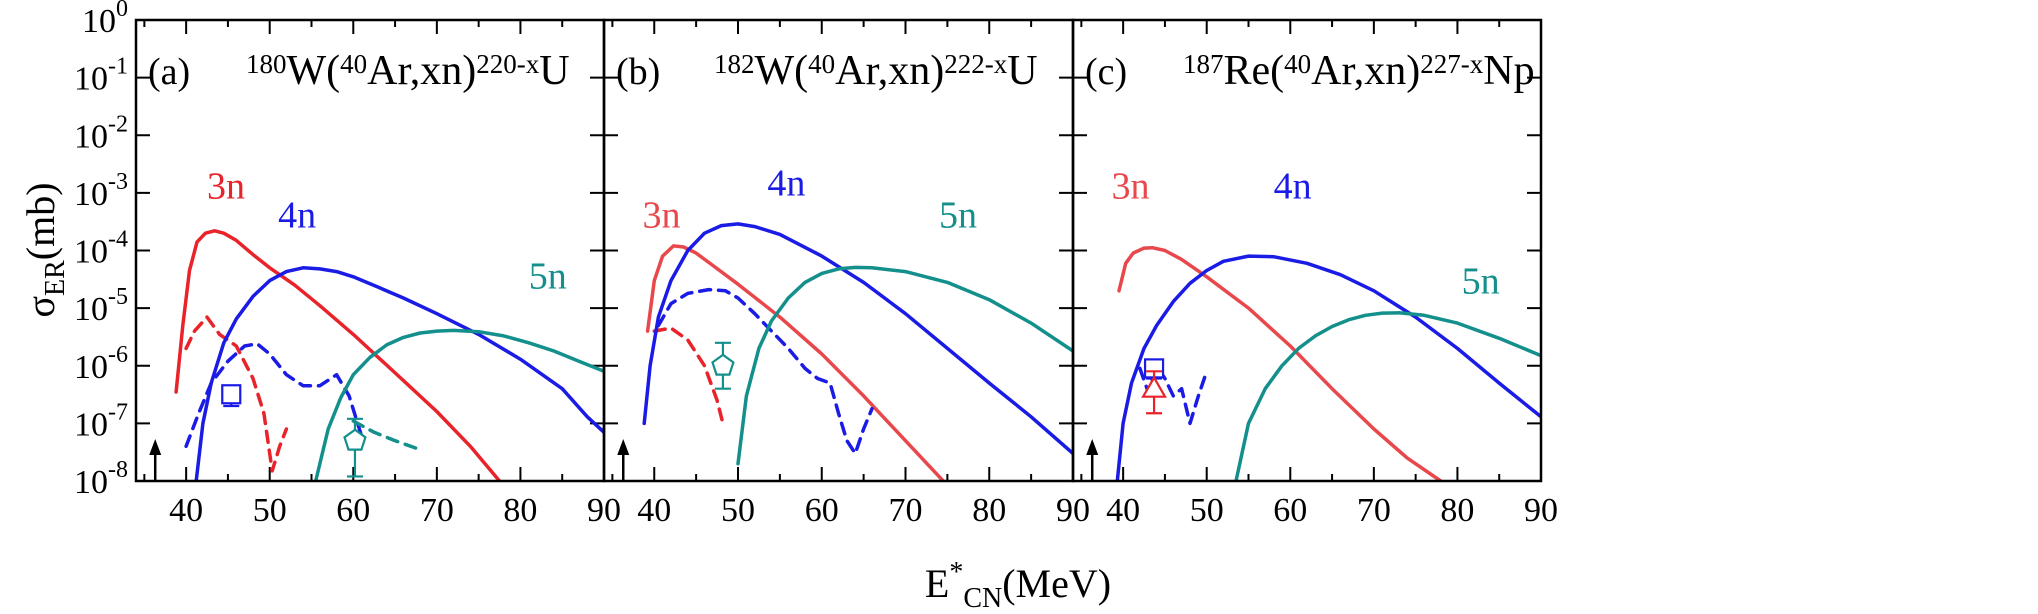  I want to click on y-axis-title: σER(mb), so click(44, 249).